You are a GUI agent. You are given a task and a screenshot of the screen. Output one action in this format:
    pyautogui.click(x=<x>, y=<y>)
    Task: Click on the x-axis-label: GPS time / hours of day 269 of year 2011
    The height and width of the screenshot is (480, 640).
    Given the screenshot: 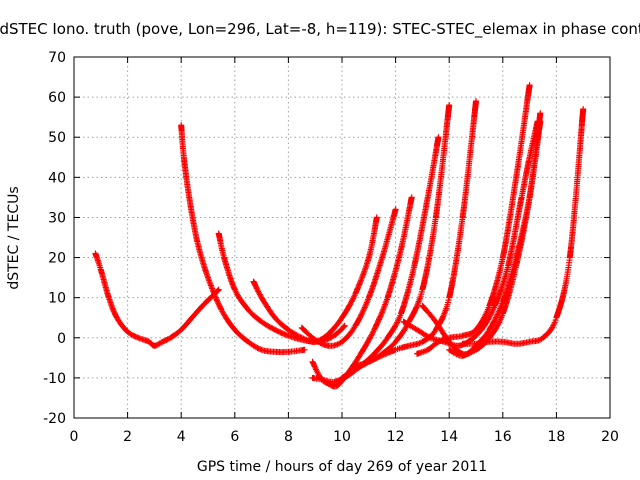 What is the action you would take?
    pyautogui.click(x=342, y=467)
    